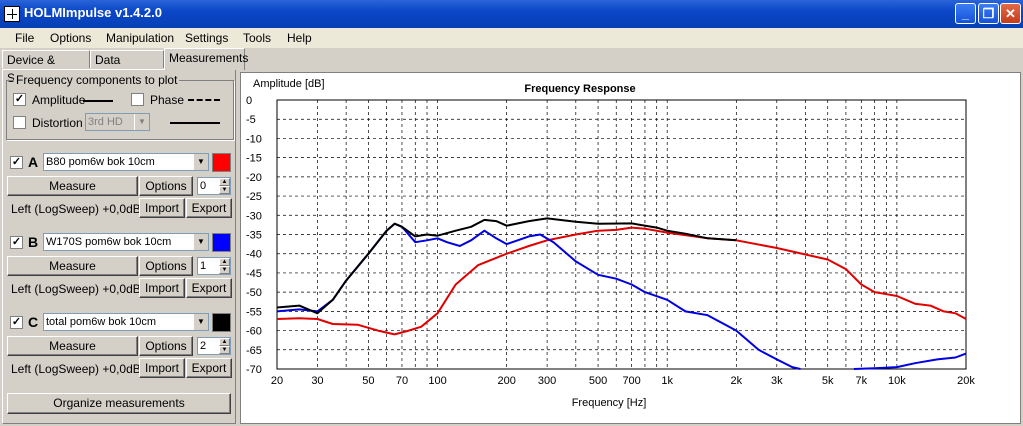  Describe the element at coordinates (897, 381) in the screenshot. I see `x-tick-label: 10k` at that location.